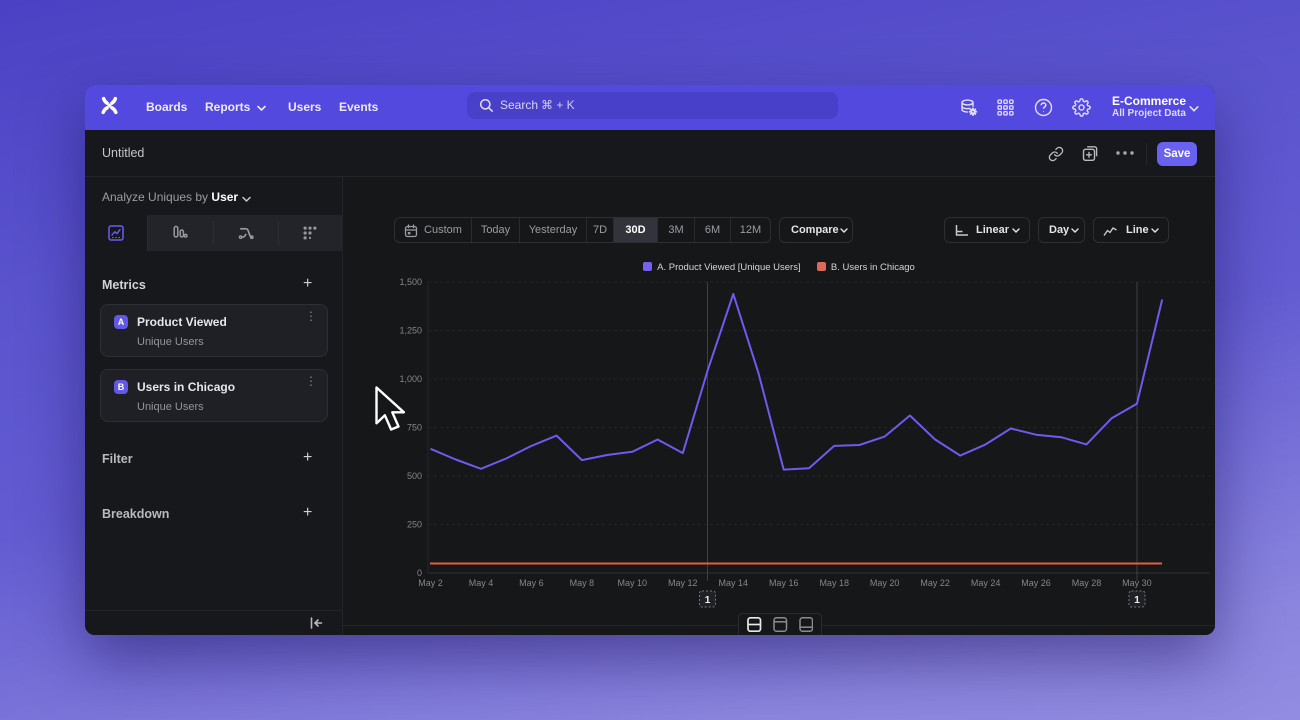  I want to click on svg-text: May 28, so click(1087, 583).